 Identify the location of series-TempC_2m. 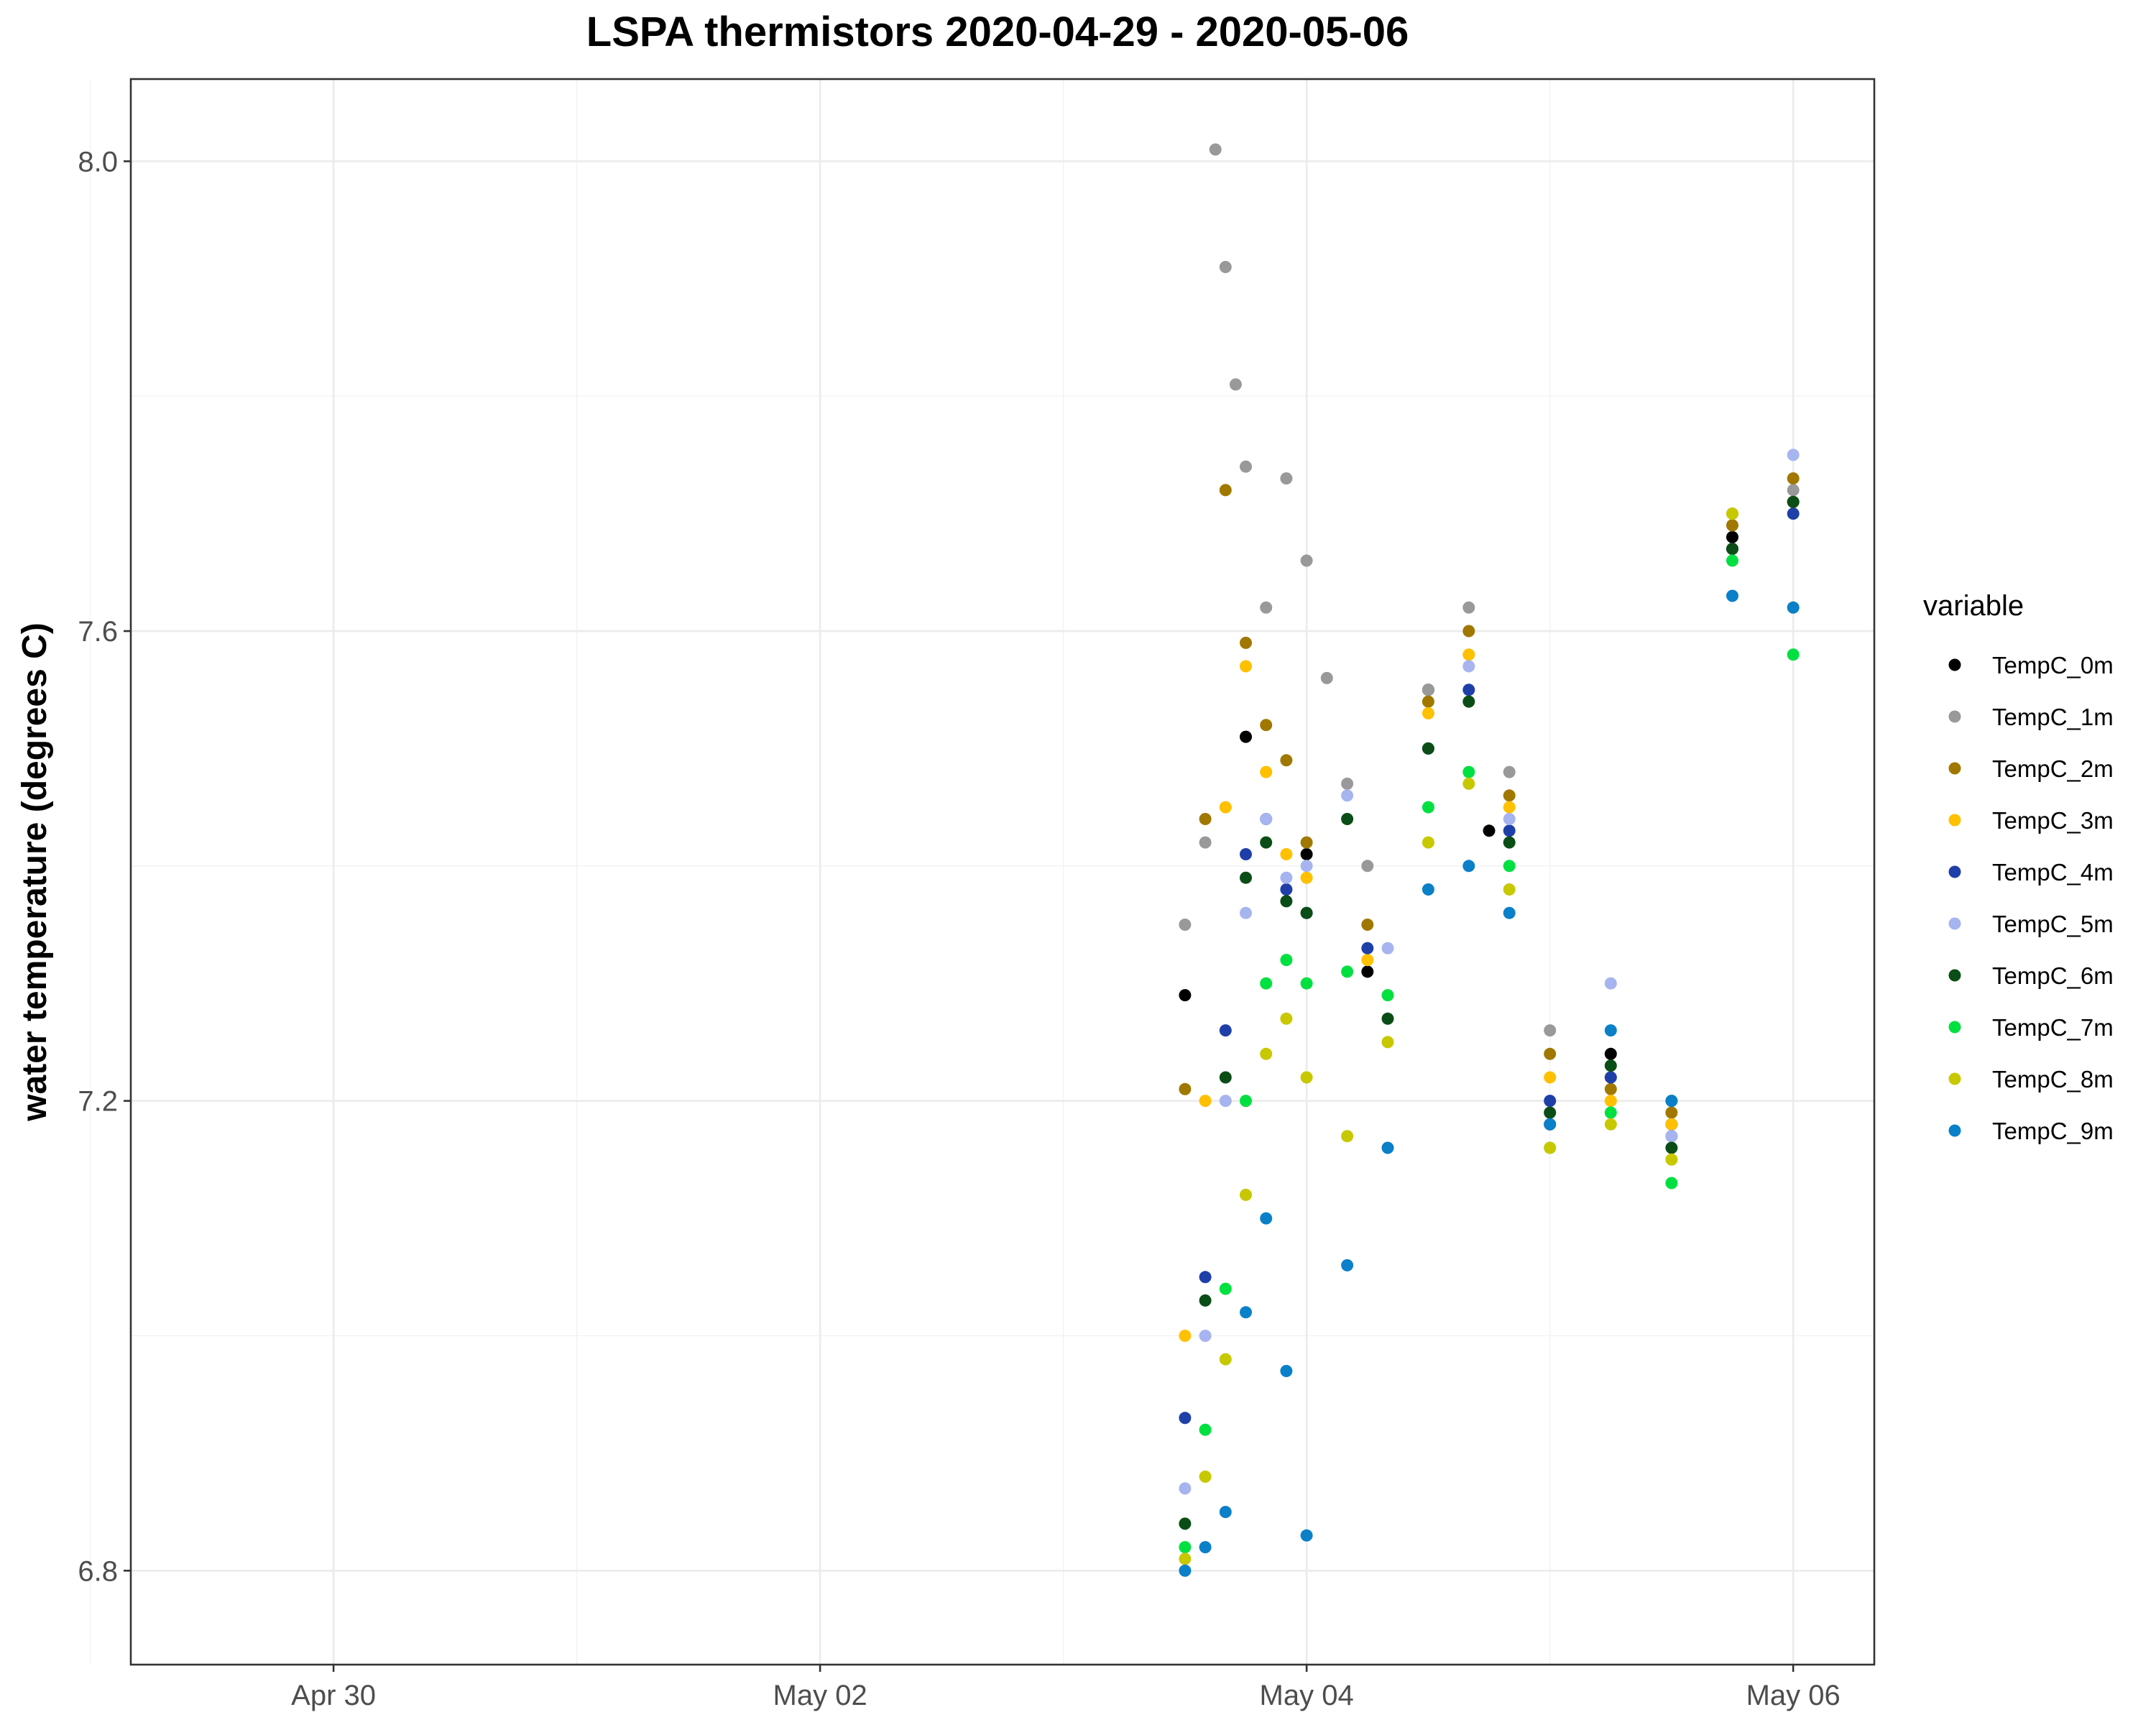
(1490, 795).